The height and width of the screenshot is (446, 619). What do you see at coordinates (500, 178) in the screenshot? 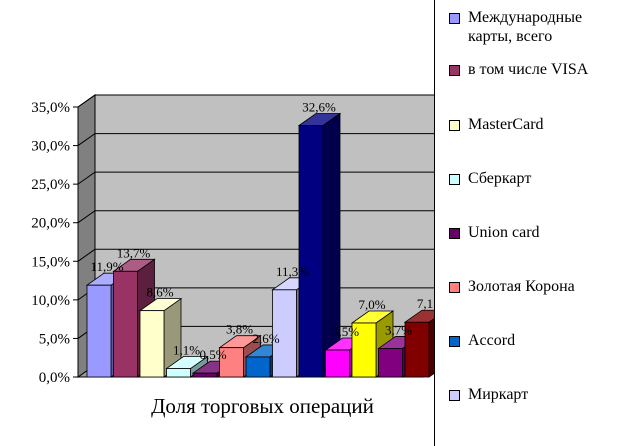
I see `legend-label: Сберкарт` at bounding box center [500, 178].